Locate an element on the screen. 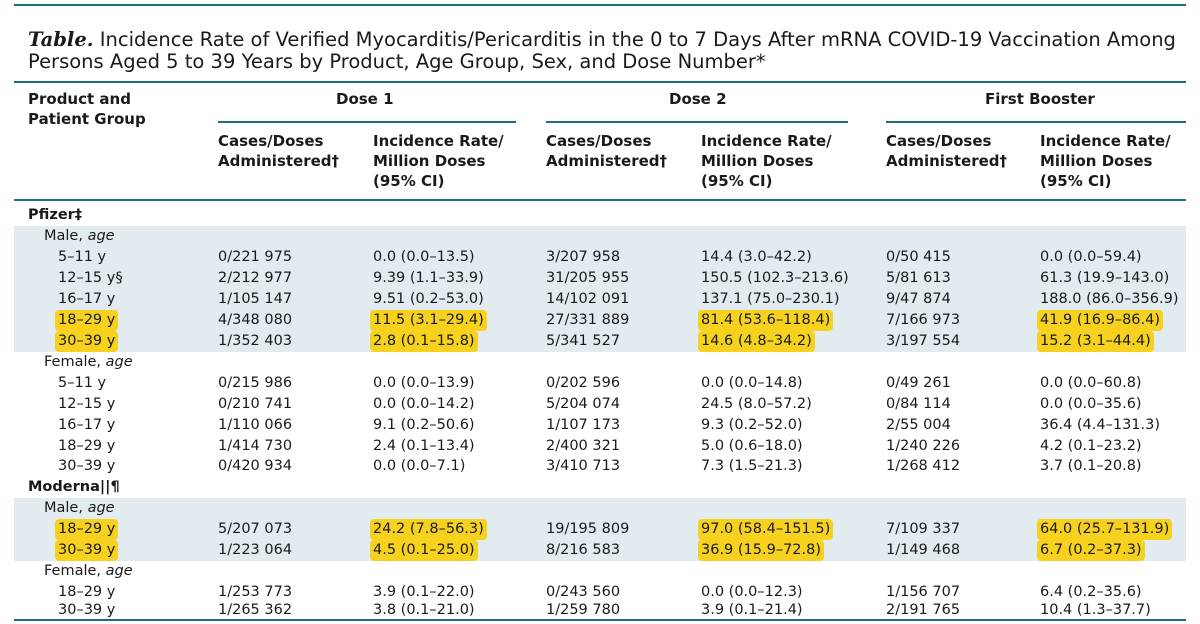 Image resolution: width=1200 pixels, height=624 pixels. booster-cases-cell: 7/166 973 is located at coordinates (923, 320).